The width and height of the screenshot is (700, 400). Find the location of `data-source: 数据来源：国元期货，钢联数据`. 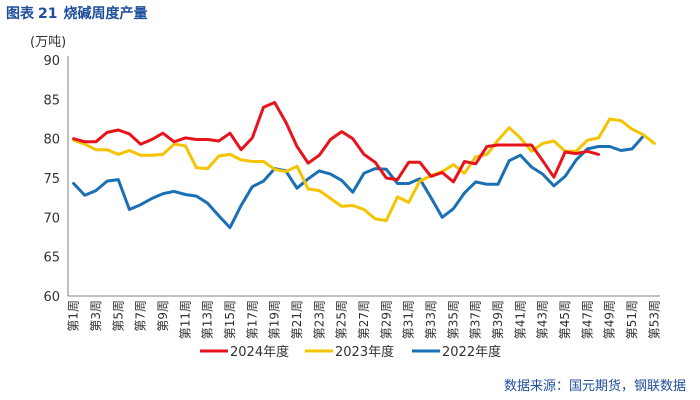

data-source: 数据来源：国元期货，钢联数据 is located at coordinates (594, 386).